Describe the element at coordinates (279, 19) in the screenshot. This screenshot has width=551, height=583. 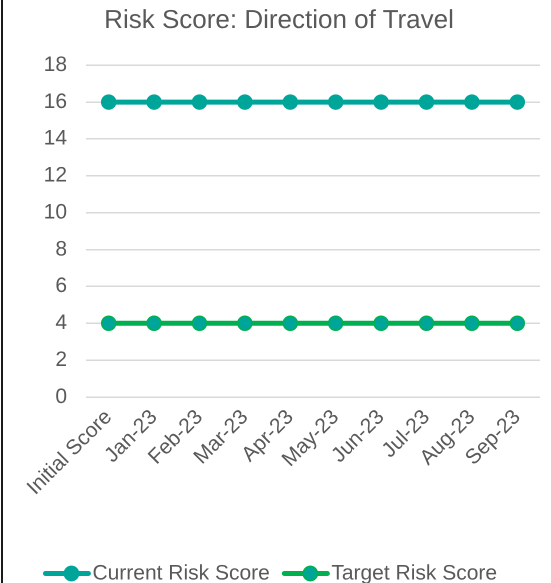
I see `chart-title: Risk Score: Direction of Travel` at that location.